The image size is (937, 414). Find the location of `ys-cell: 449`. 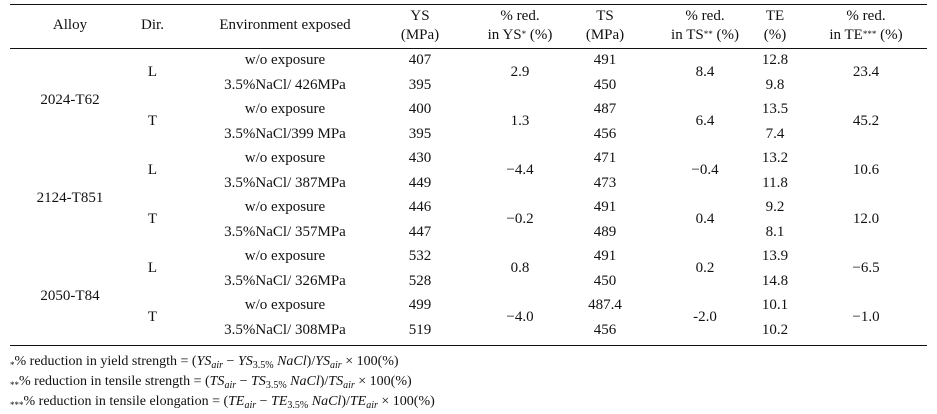

ys-cell: 449 is located at coordinates (420, 182).